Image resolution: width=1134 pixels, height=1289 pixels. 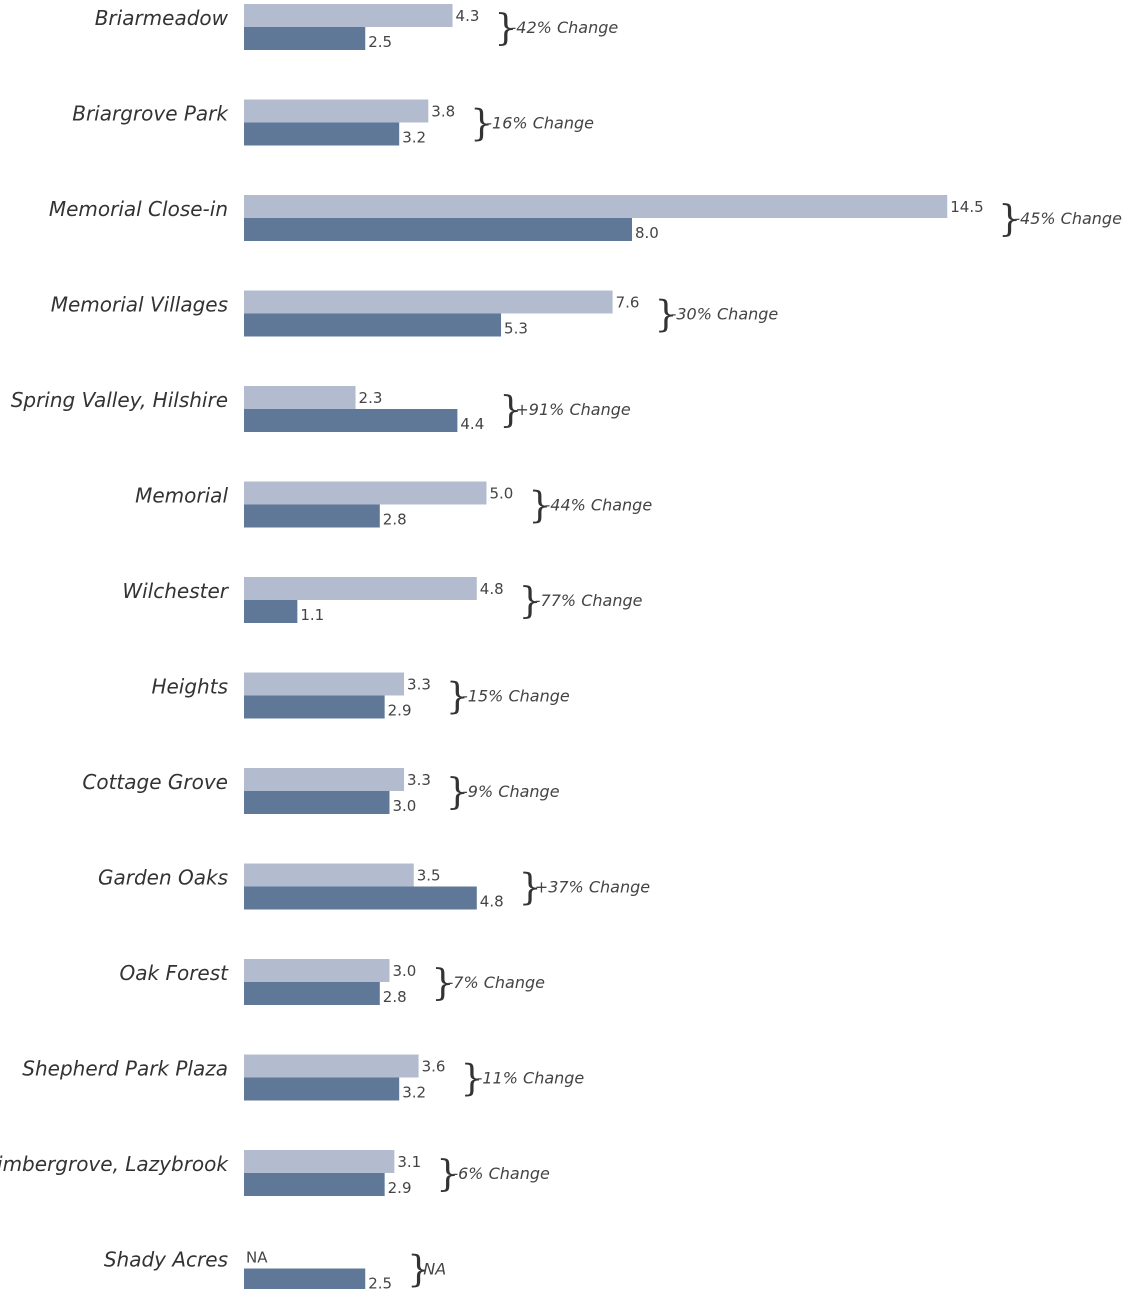 What do you see at coordinates (138, 209) in the screenshot?
I see `category-label: Memorial Close-in` at bounding box center [138, 209].